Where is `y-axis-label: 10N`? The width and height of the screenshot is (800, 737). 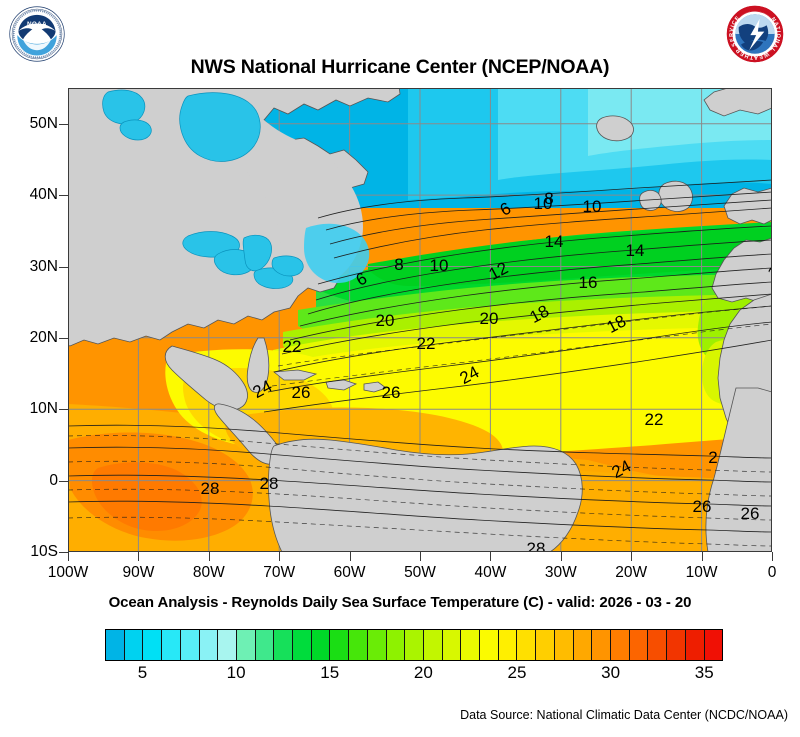 y-axis-label: 10N is located at coordinates (43, 409).